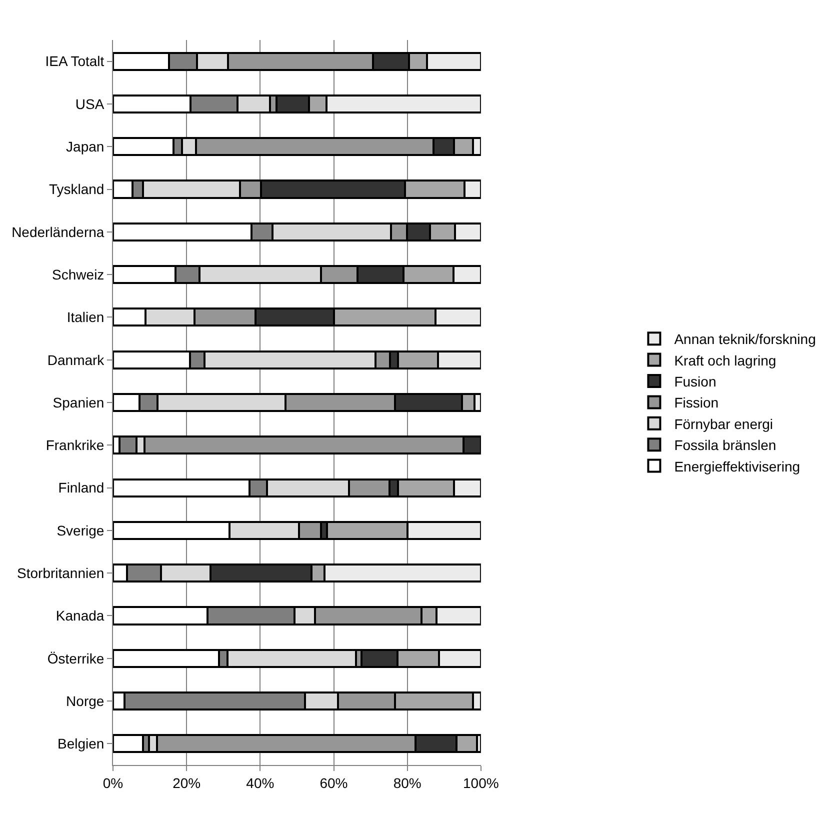 The width and height of the screenshot is (833, 825). I want to click on x-tick-label: 0%, so click(113, 782).